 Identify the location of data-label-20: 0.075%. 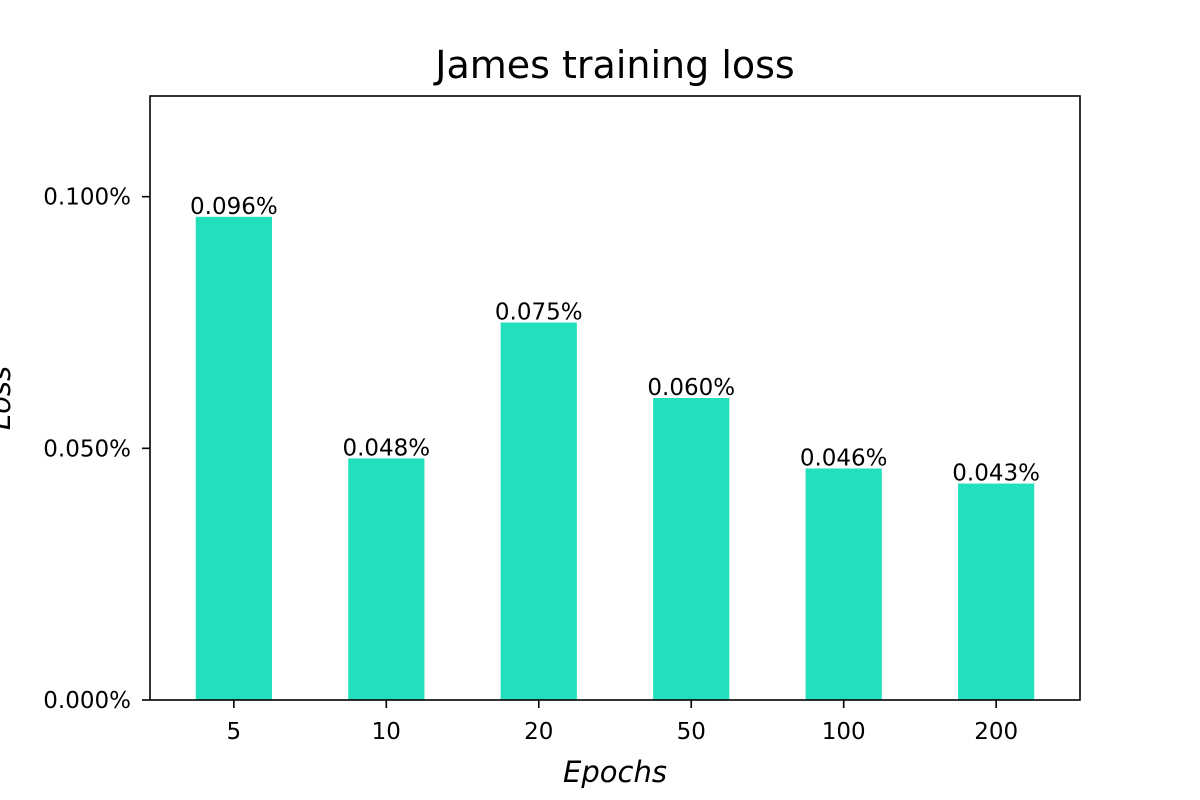
(539, 313).